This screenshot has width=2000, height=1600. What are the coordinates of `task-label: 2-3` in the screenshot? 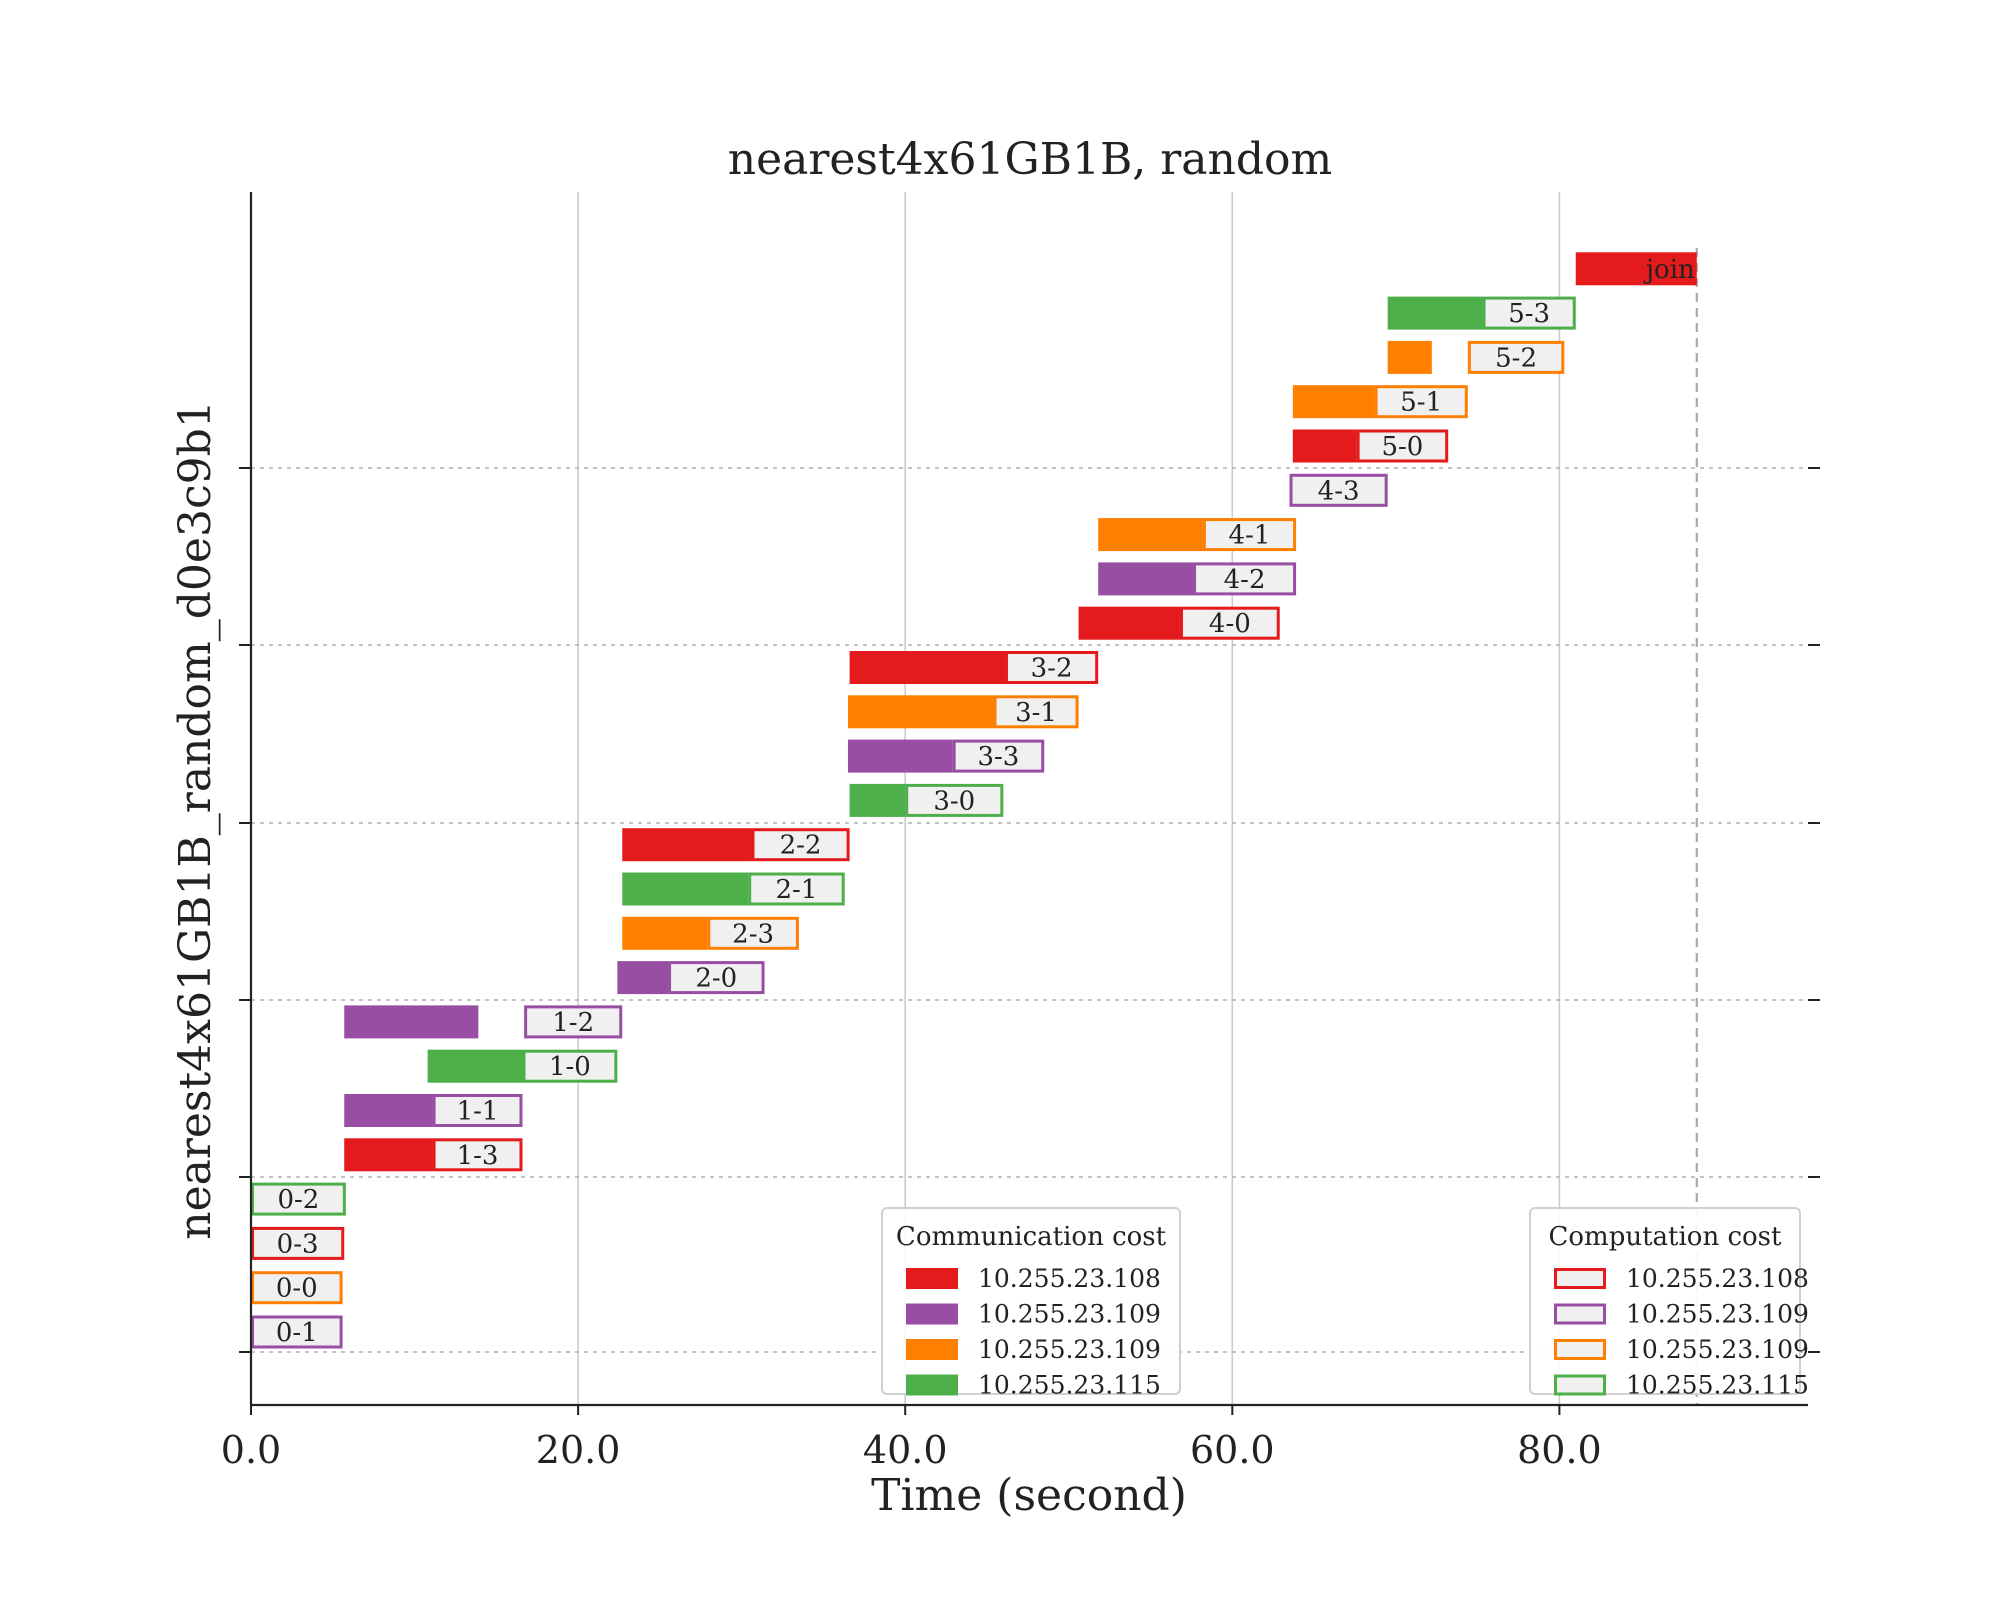 It's located at (753, 934).